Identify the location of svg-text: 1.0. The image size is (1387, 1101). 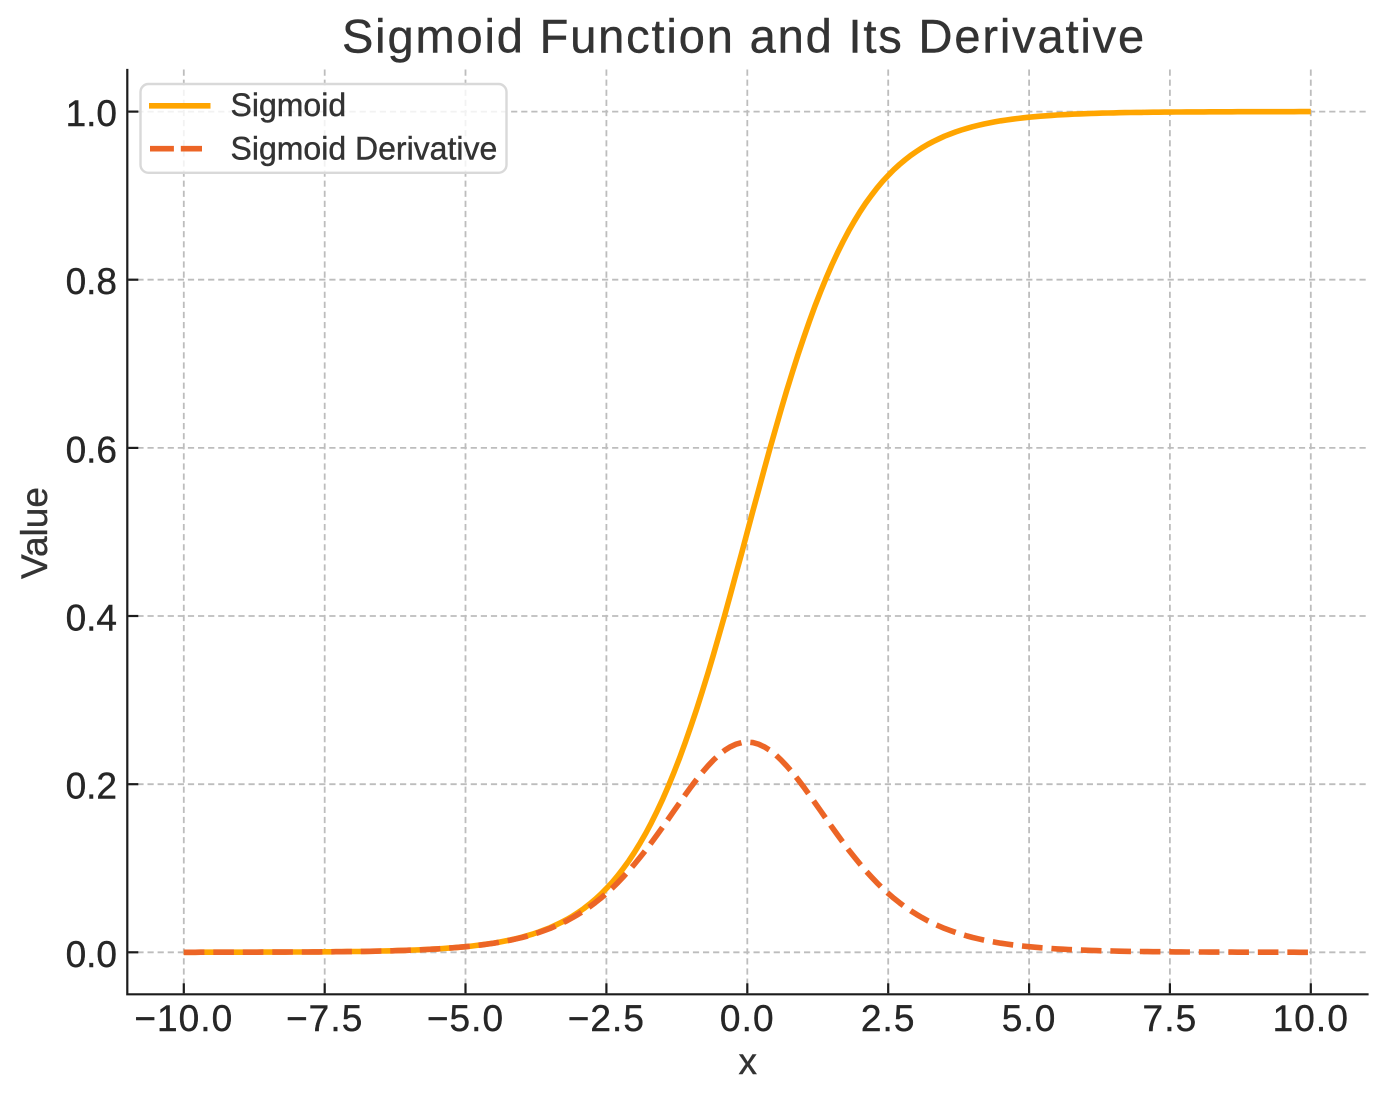
(91, 113).